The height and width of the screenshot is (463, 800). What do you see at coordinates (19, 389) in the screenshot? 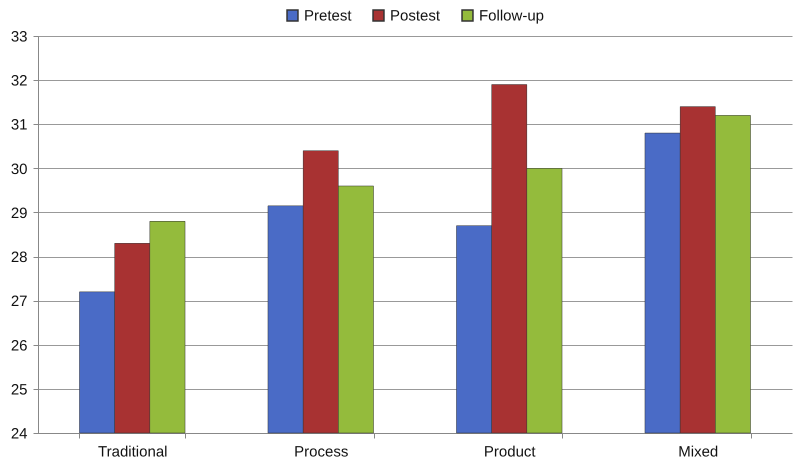
I see `y-tick-label: 25` at bounding box center [19, 389].